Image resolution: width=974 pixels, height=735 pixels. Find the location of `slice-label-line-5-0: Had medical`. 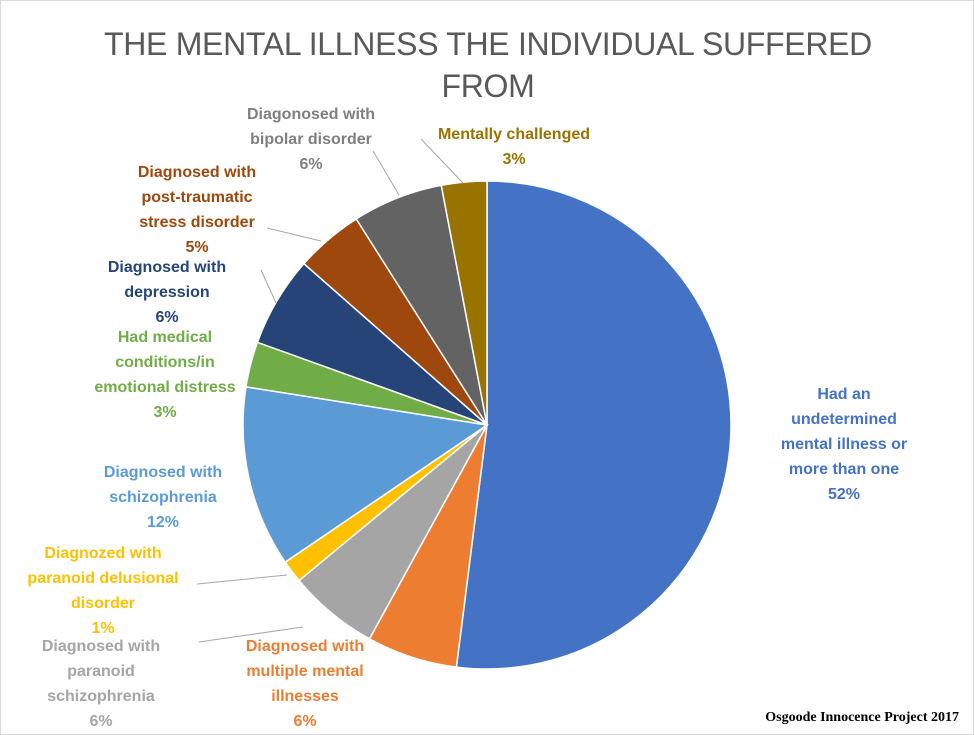

slice-label-line-5-0: Had medical is located at coordinates (165, 337).